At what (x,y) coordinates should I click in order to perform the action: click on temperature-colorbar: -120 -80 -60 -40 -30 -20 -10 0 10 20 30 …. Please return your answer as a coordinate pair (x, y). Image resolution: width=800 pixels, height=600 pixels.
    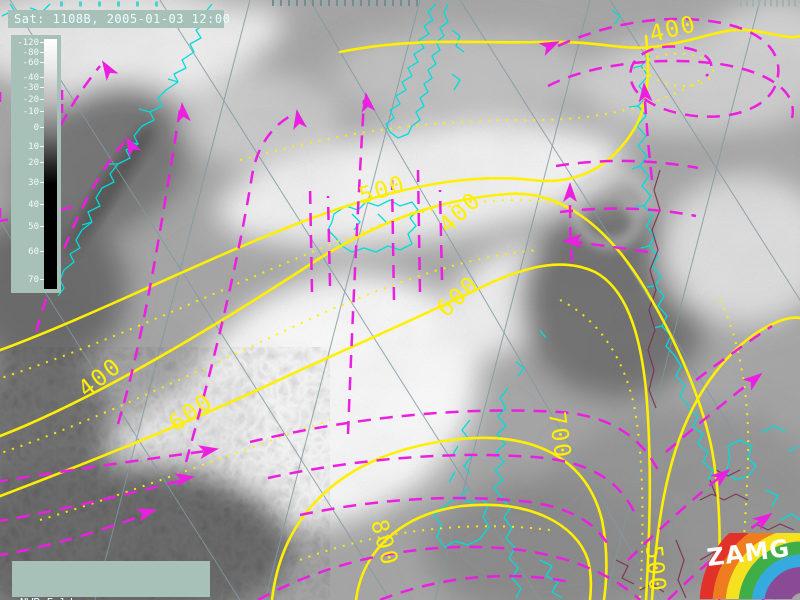
    Looking at the image, I should click on (36, 164).